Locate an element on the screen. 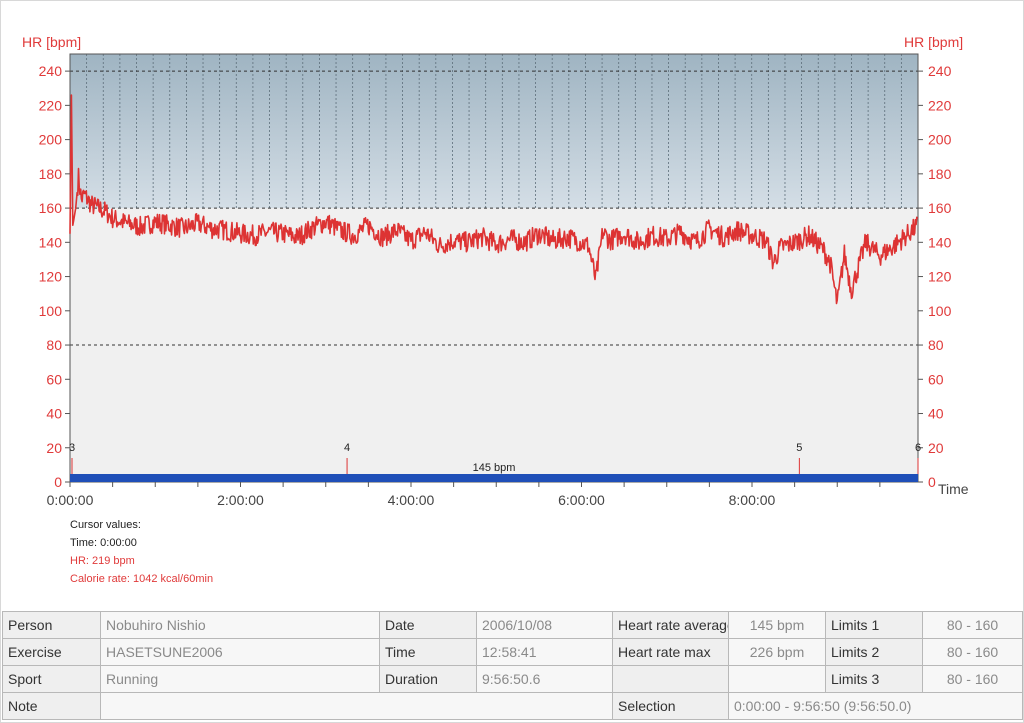  cursor-hr: HR: 219 bpm is located at coordinates (102, 561).